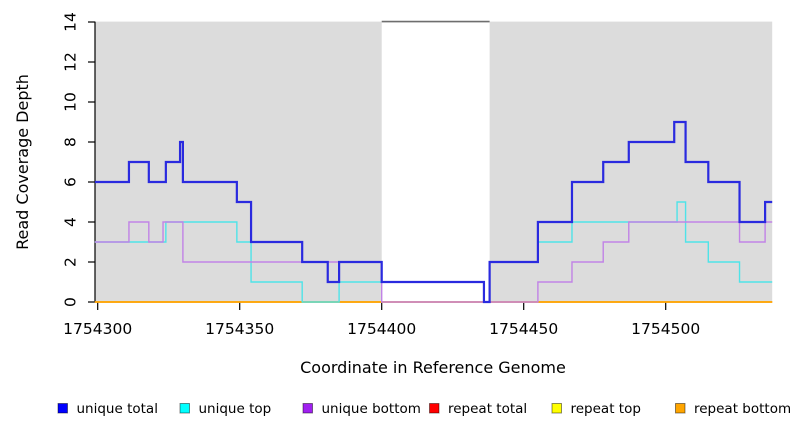  Describe the element at coordinates (71, 22) in the screenshot. I see `y-tick-label: 14` at that location.